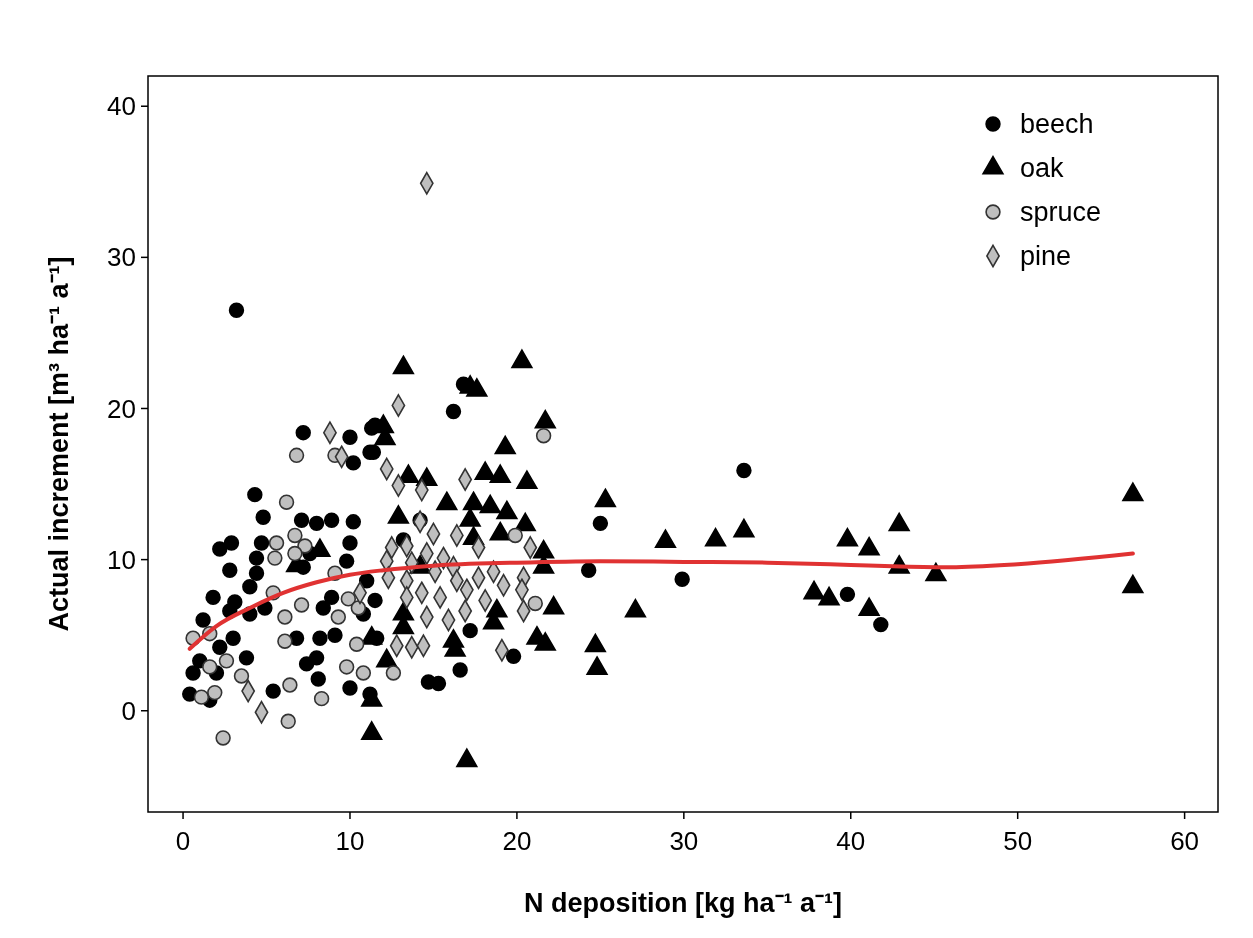  I want to click on y-tick-label: 30, so click(121, 257).